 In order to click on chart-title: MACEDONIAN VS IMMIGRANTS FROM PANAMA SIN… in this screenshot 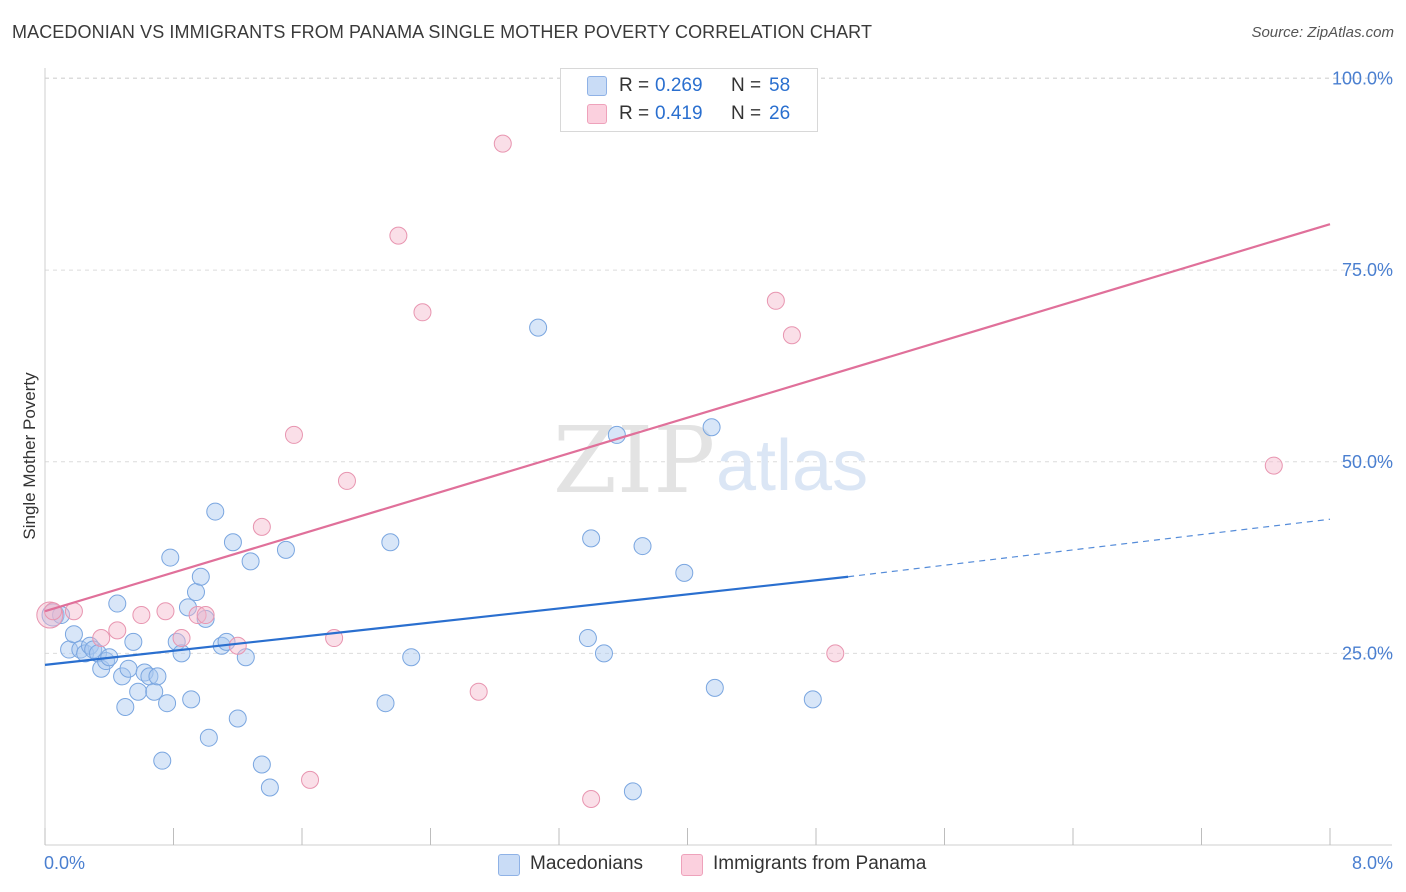, I will do `click(442, 32)`.